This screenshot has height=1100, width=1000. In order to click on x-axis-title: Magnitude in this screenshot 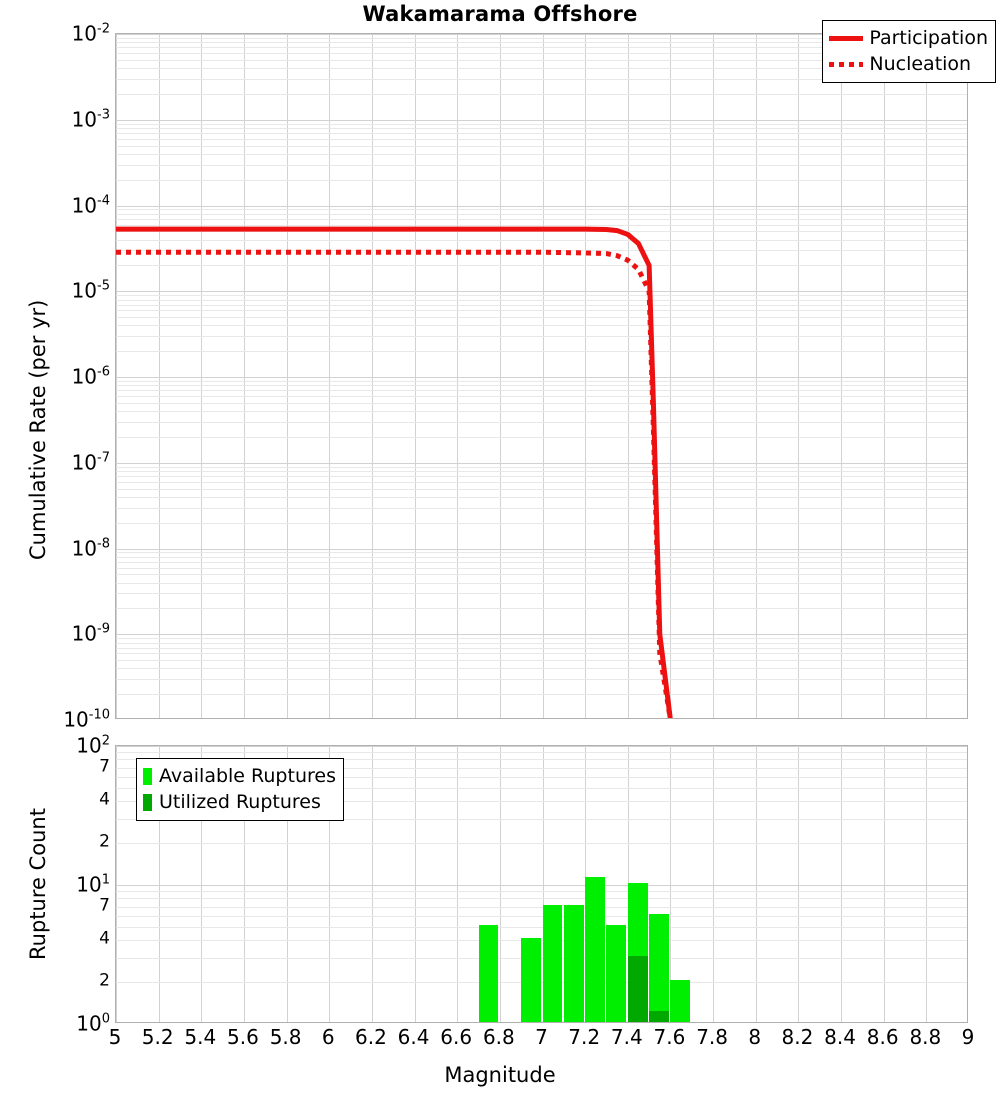, I will do `click(500, 1075)`.